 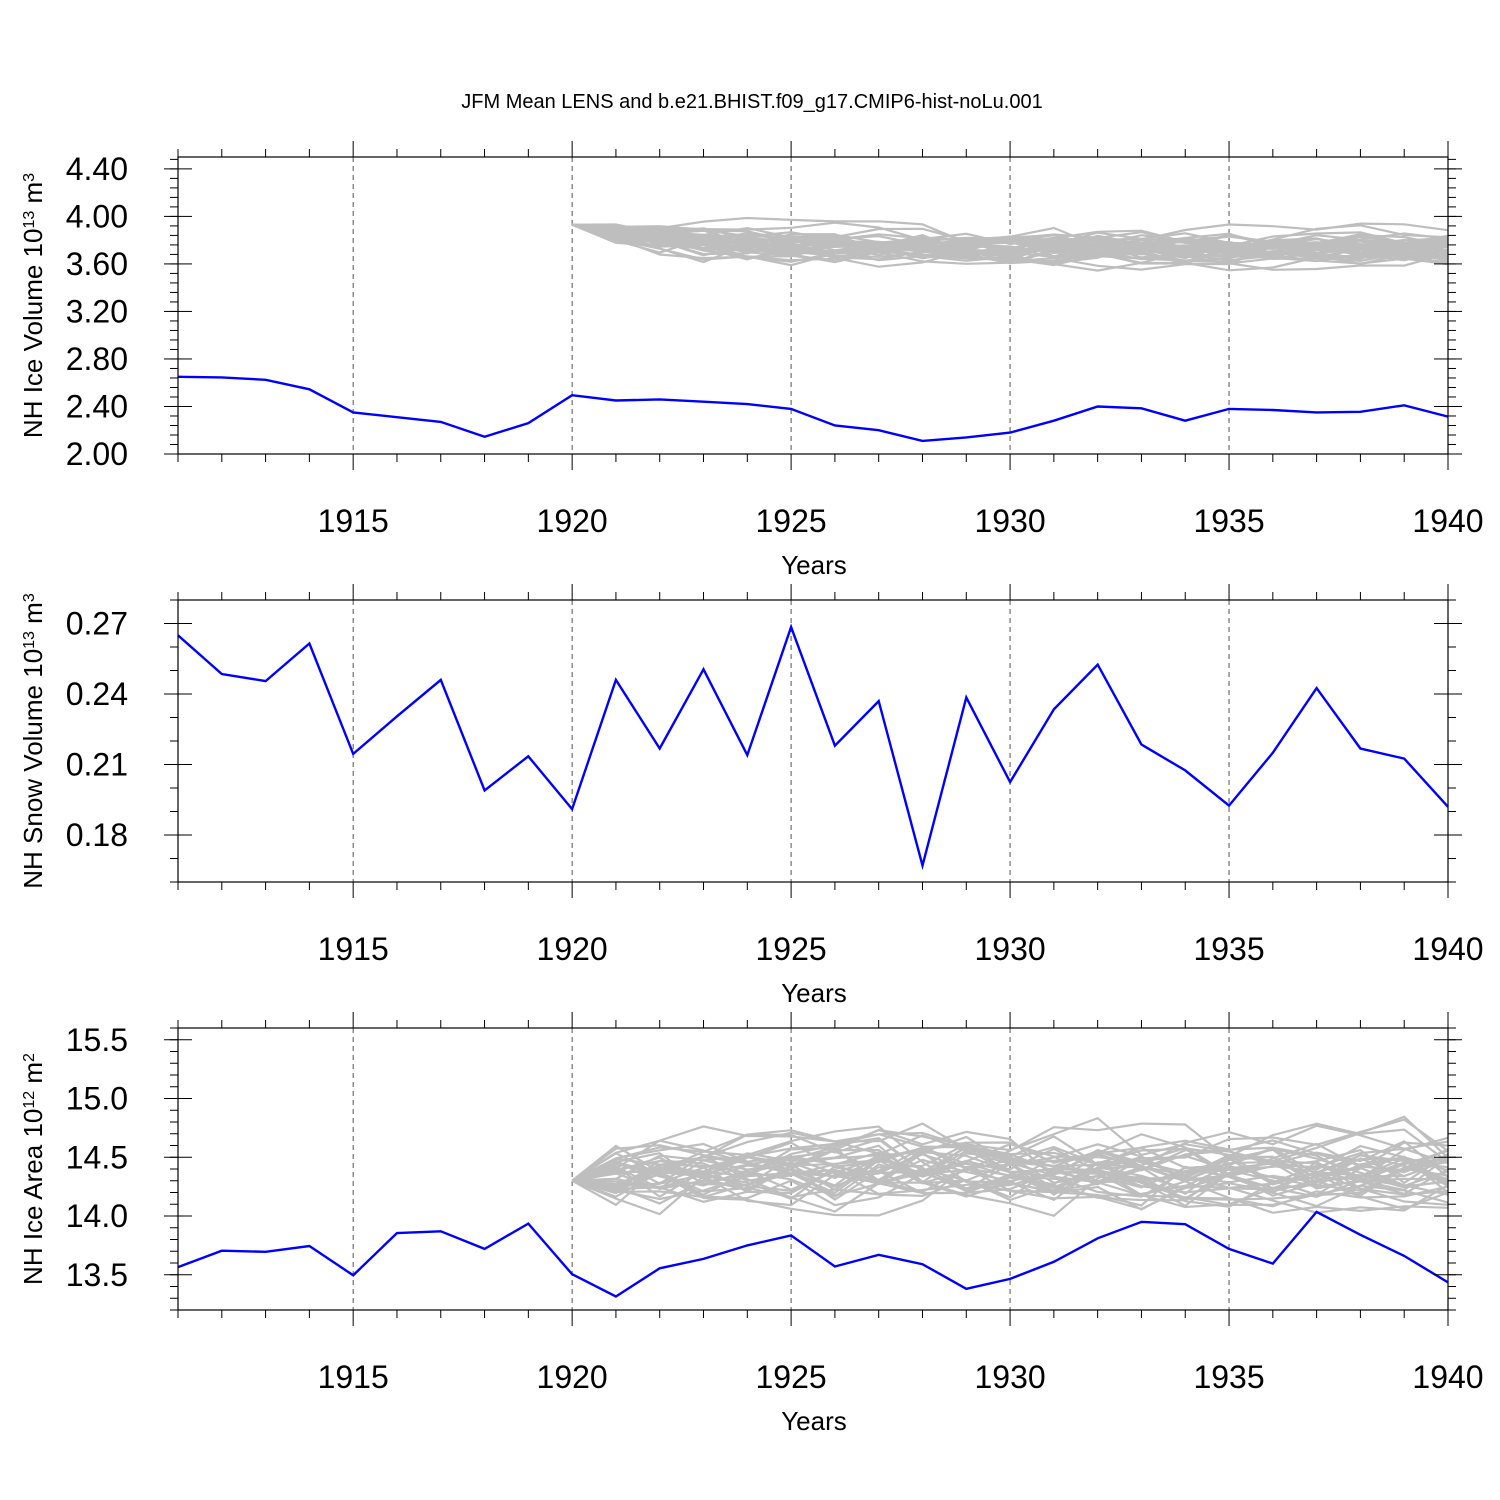 I want to click on y-axis-label: NH Ice Area 1012 m2, so click(x=33, y=1169).